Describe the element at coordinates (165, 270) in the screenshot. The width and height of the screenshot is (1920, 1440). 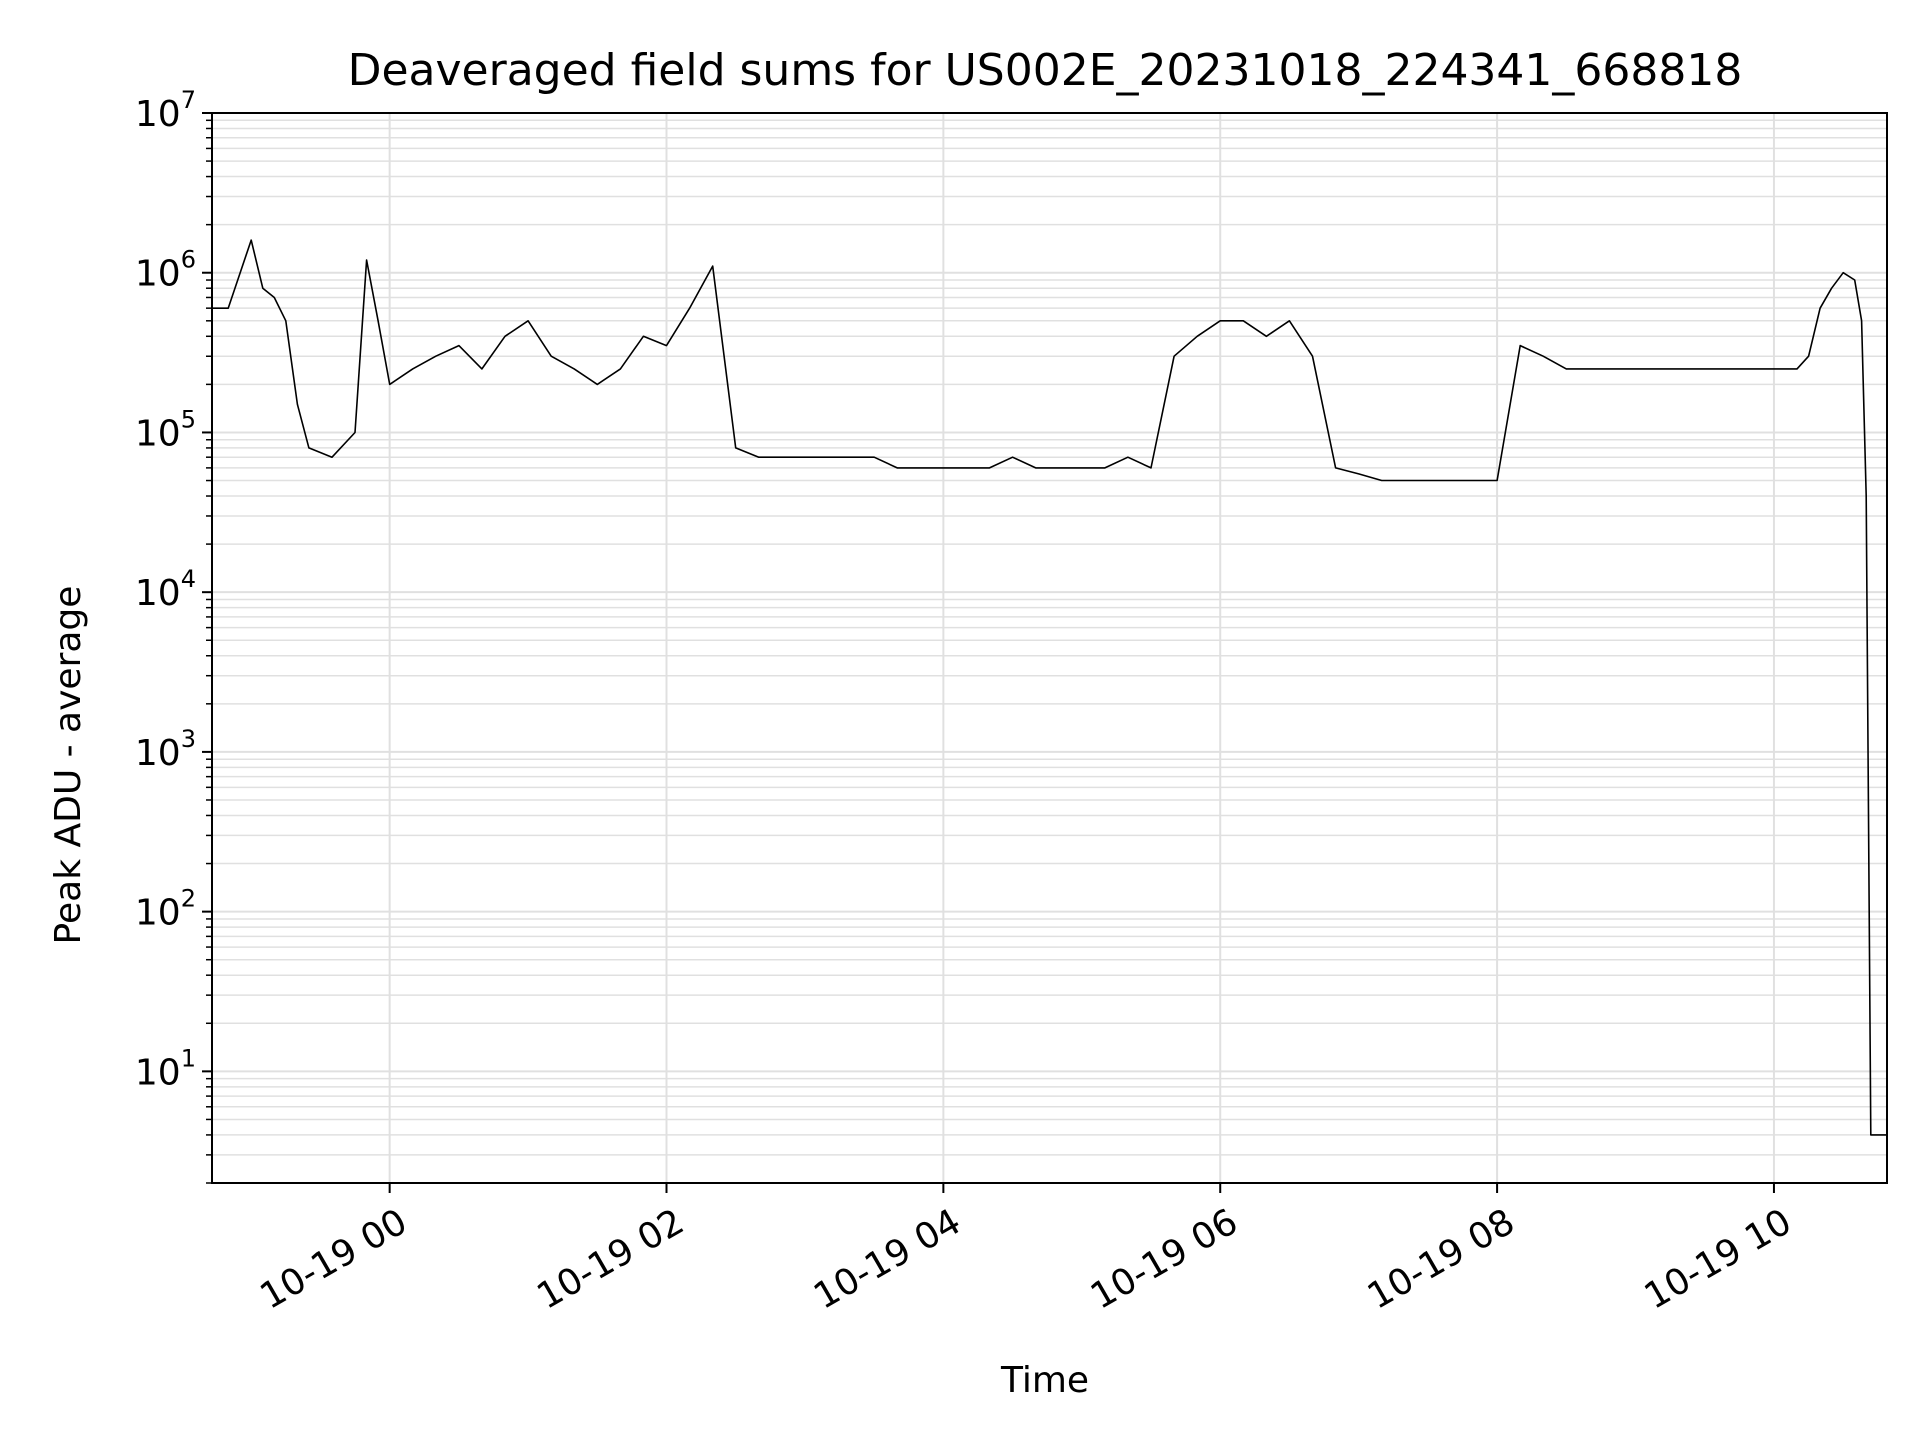
I see `y-tick-label: 10⁶` at that location.